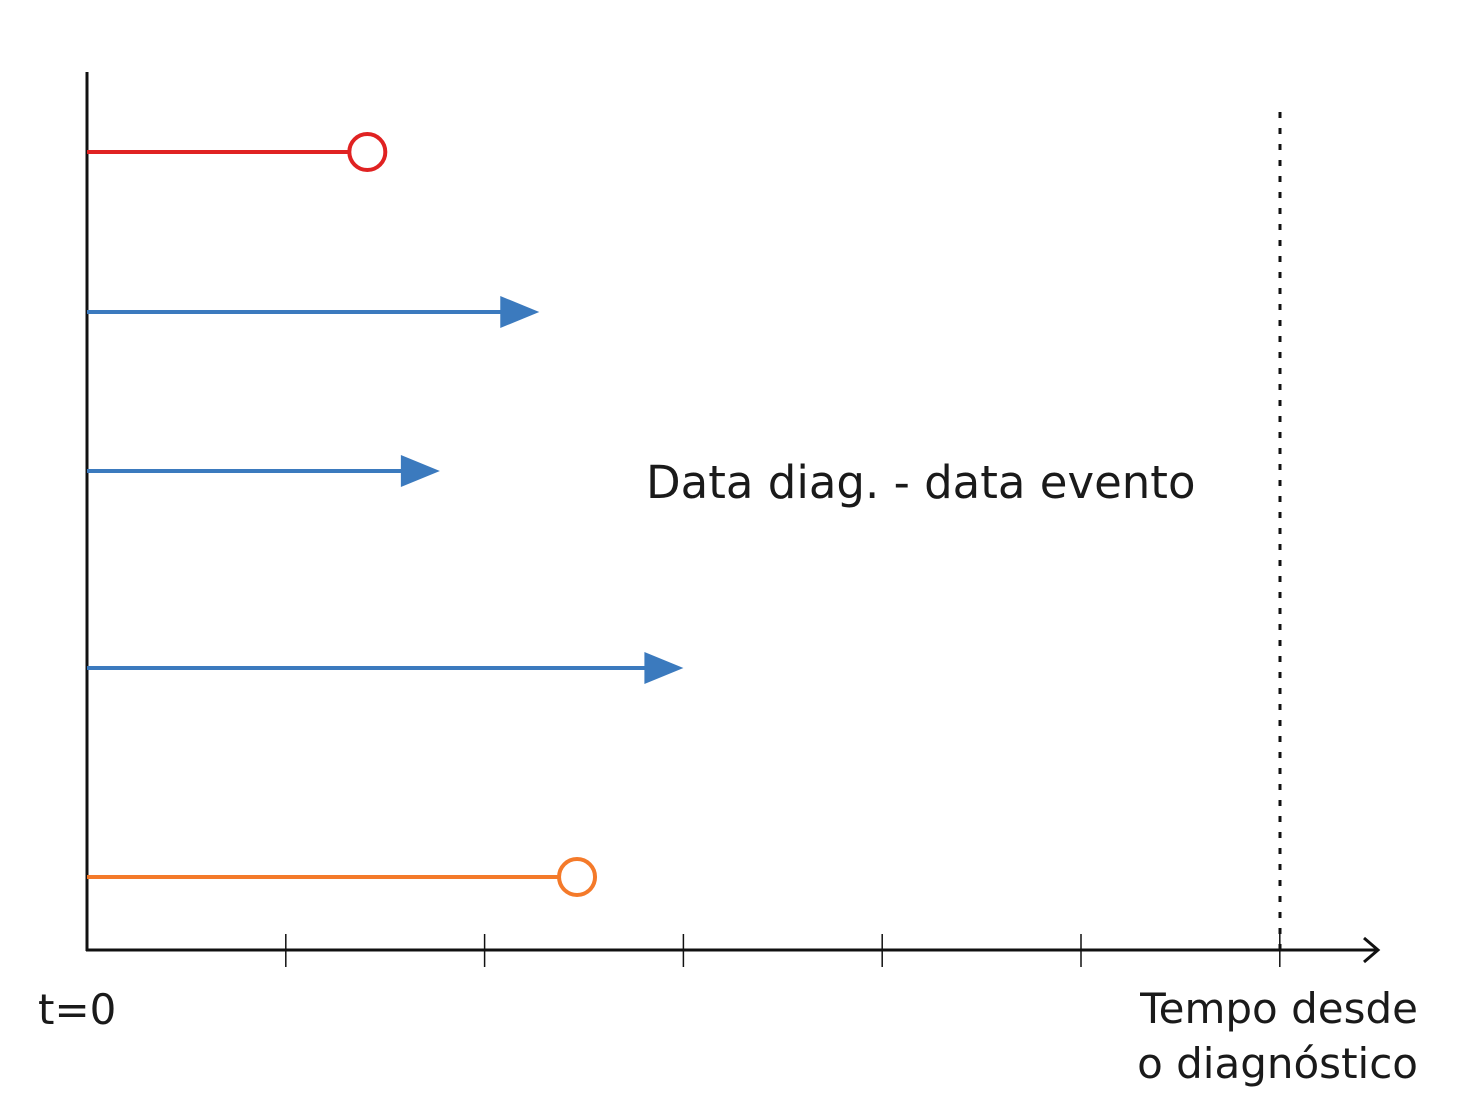  I want to click on x-axis-arrowhead, so click(1372, 950).